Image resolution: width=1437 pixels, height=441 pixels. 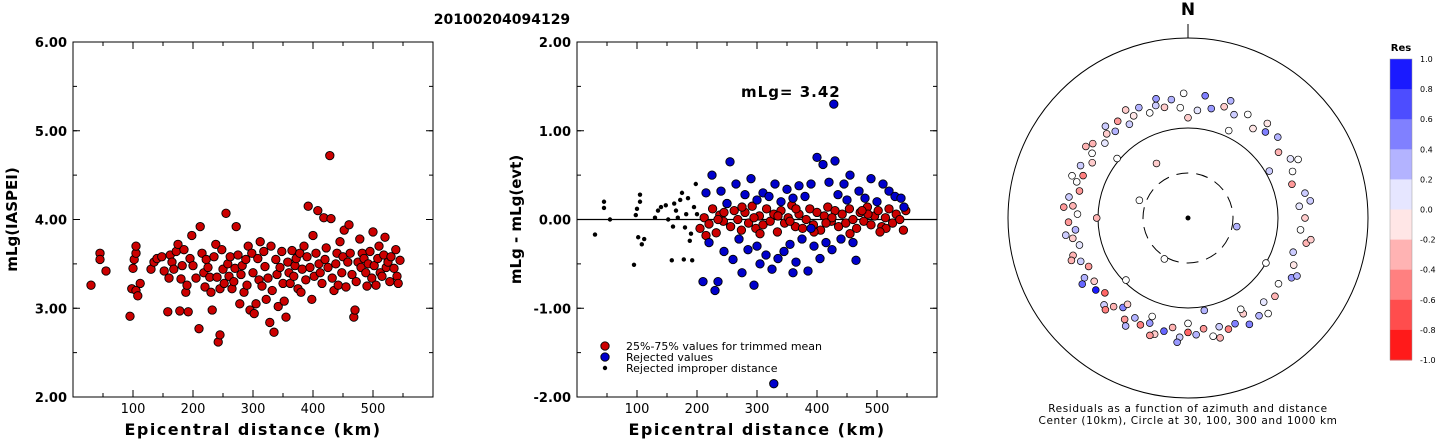 What do you see at coordinates (193, 409) in the screenshot?
I see `x-tick-label: 200` at bounding box center [193, 409].